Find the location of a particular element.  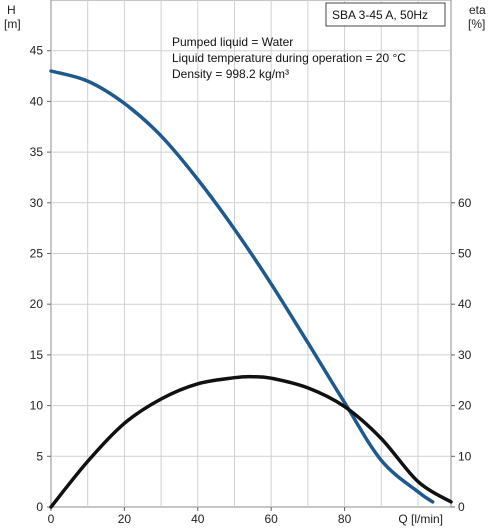

x-tick-label: 80 is located at coordinates (345, 519).